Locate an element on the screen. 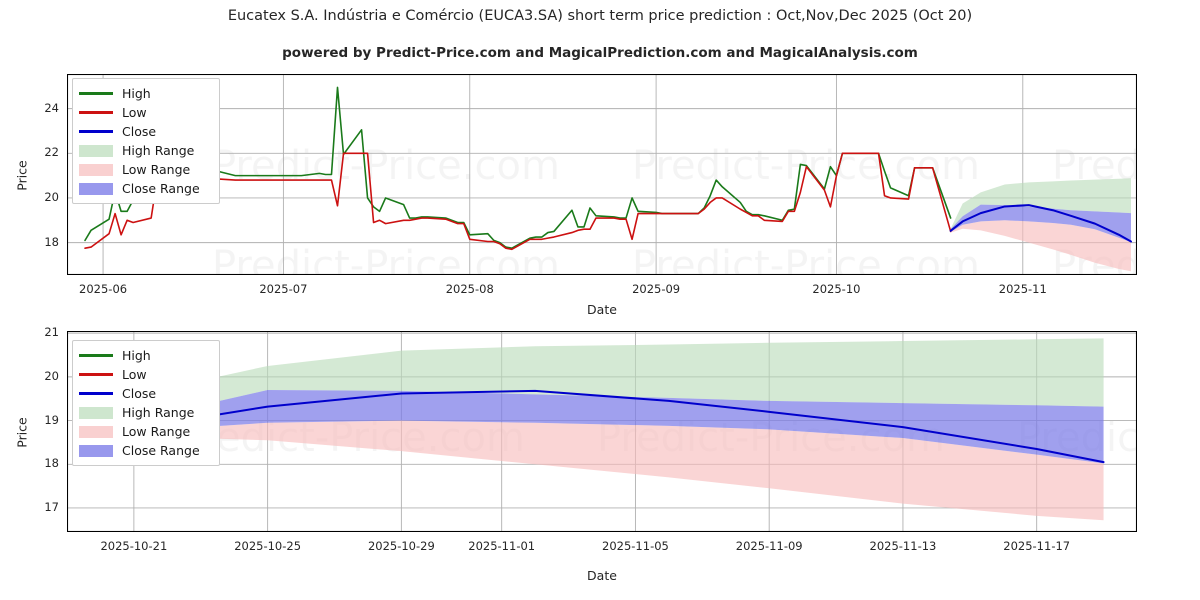  x-tick-label: 2025-10-21 is located at coordinates (134, 546).